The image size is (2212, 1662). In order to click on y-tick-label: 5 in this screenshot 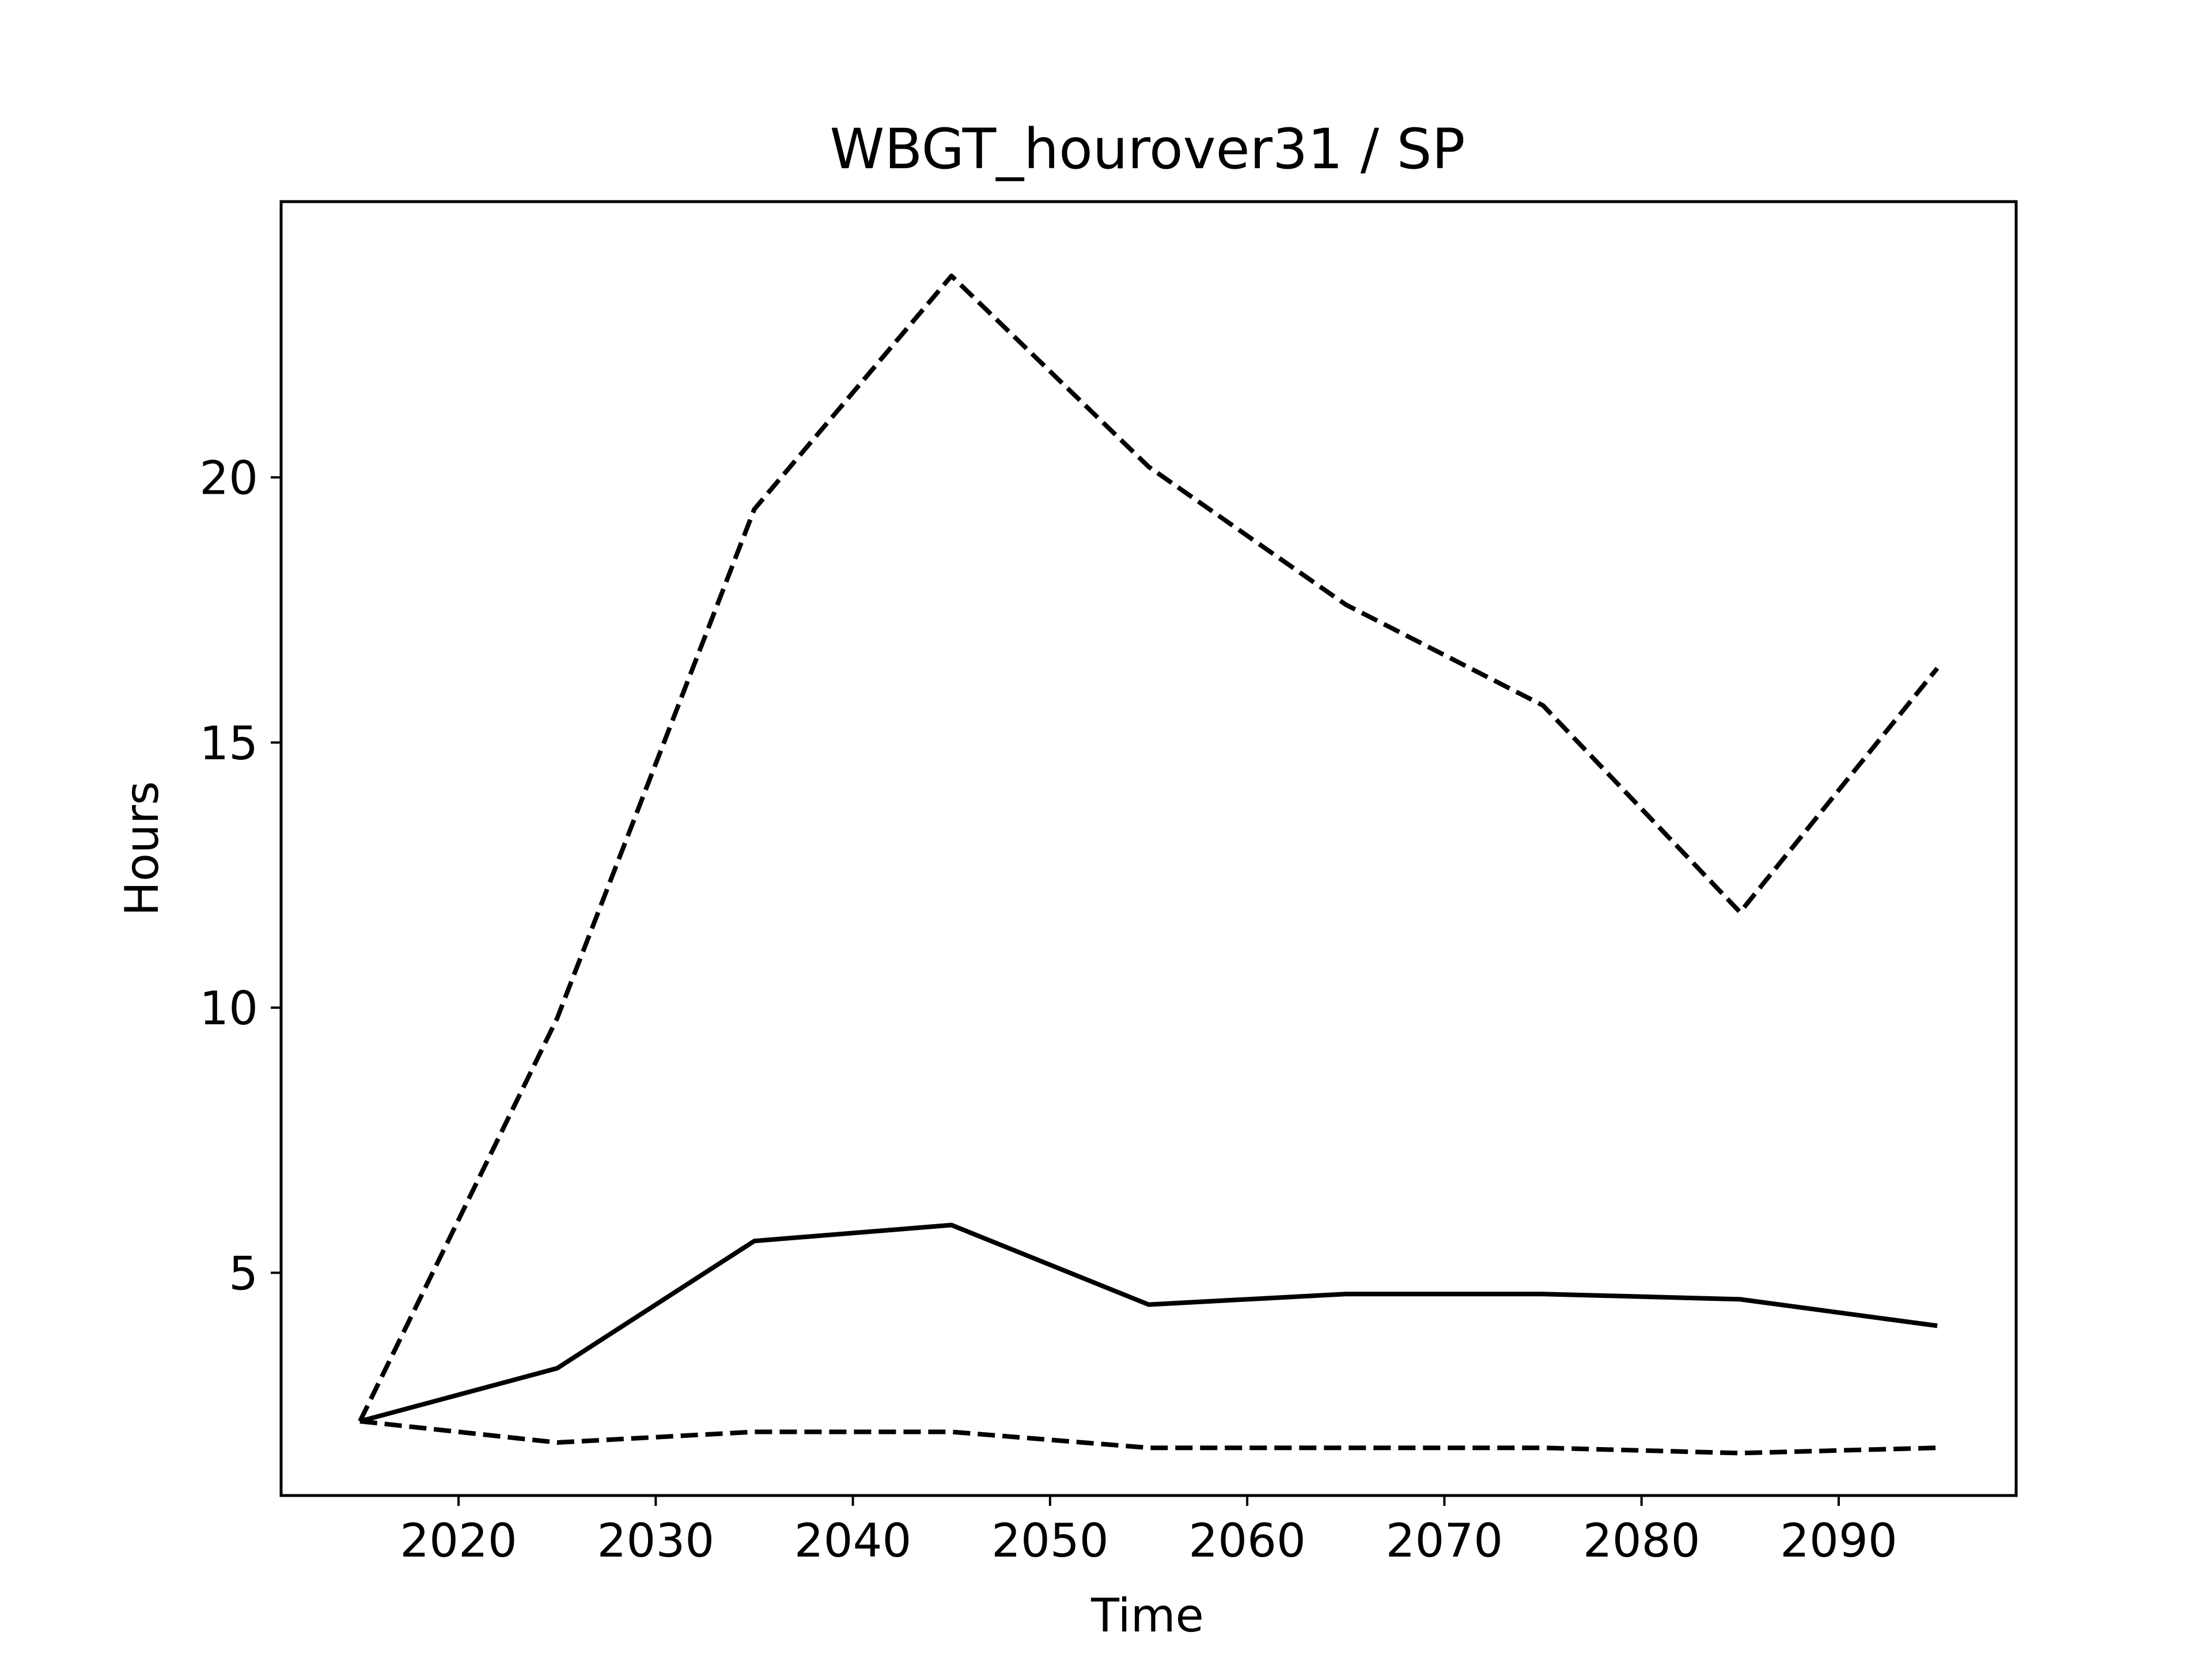, I will do `click(243, 1274)`.